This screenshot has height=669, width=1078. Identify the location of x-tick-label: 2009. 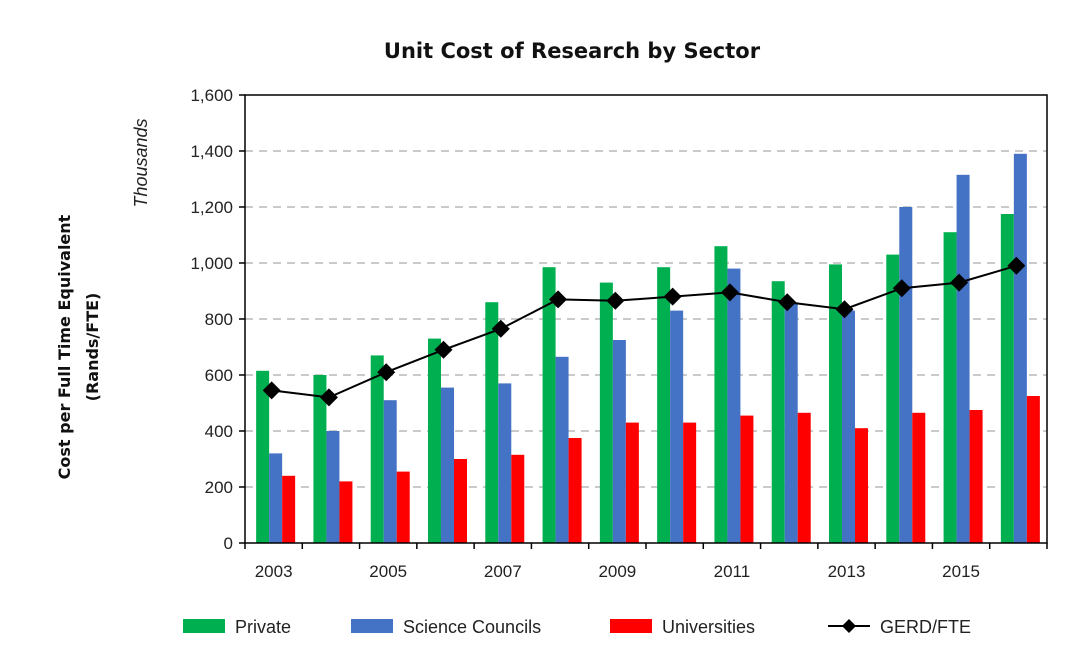
(617, 571).